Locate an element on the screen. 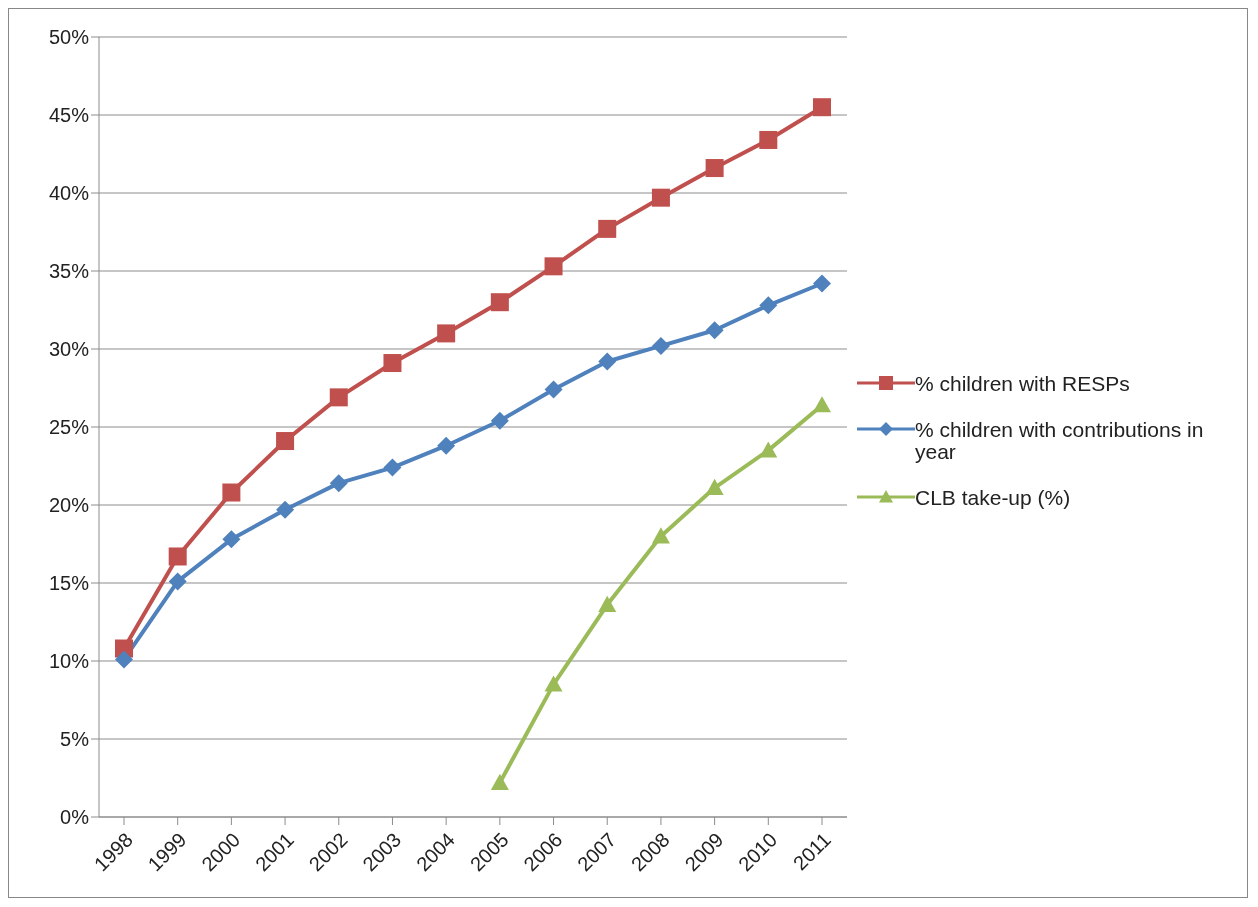 The height and width of the screenshot is (907, 1258). legend-label: CLB take-up (%) is located at coordinates (993, 497).